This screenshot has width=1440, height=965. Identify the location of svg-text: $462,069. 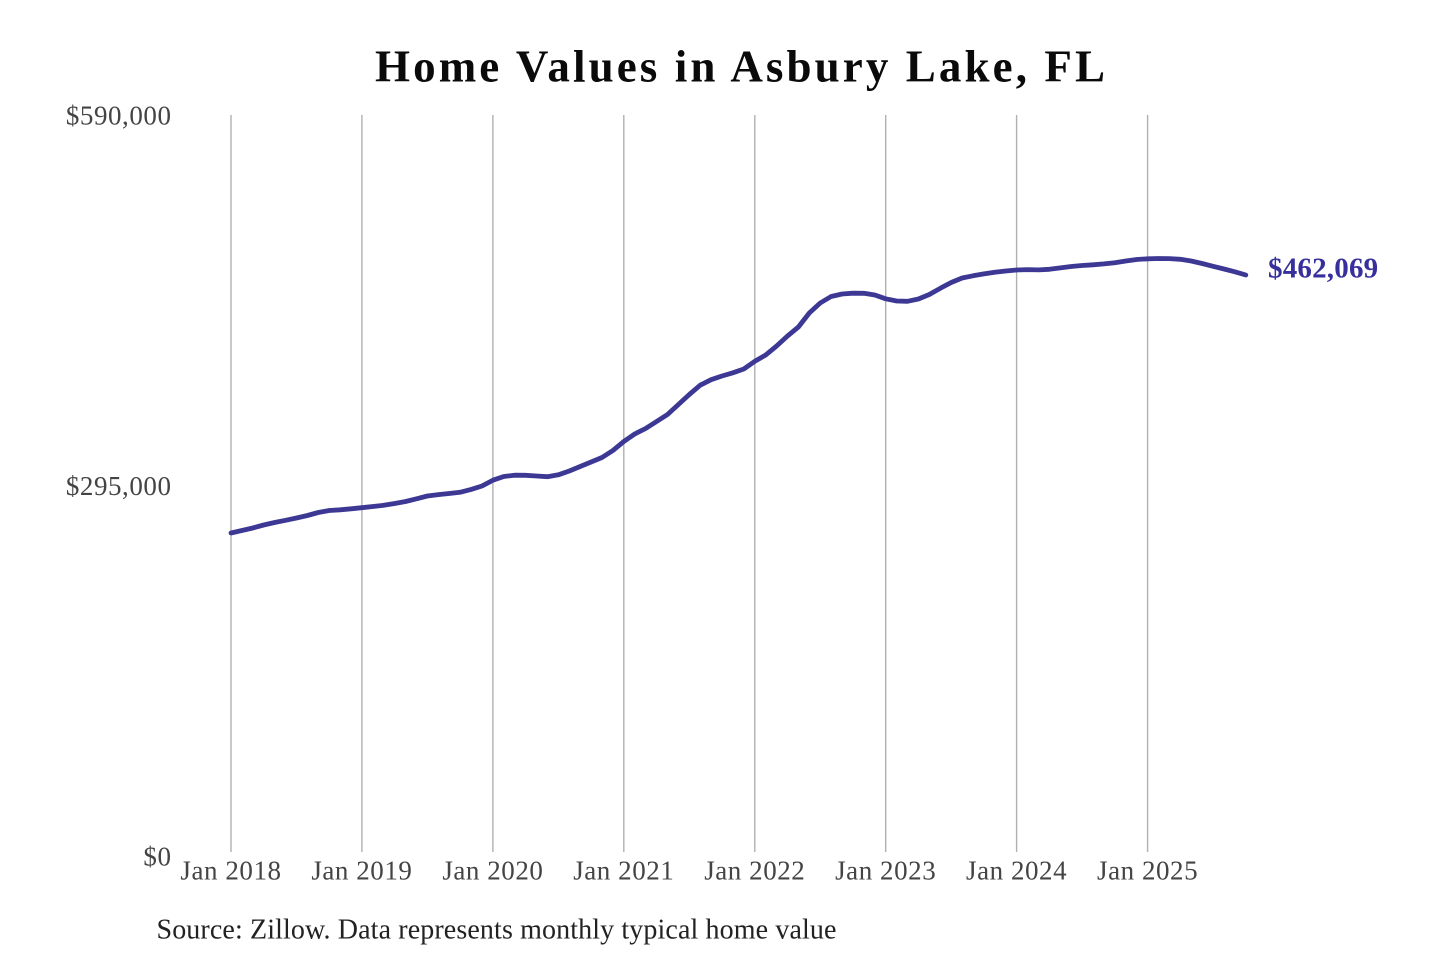
(1323, 268).